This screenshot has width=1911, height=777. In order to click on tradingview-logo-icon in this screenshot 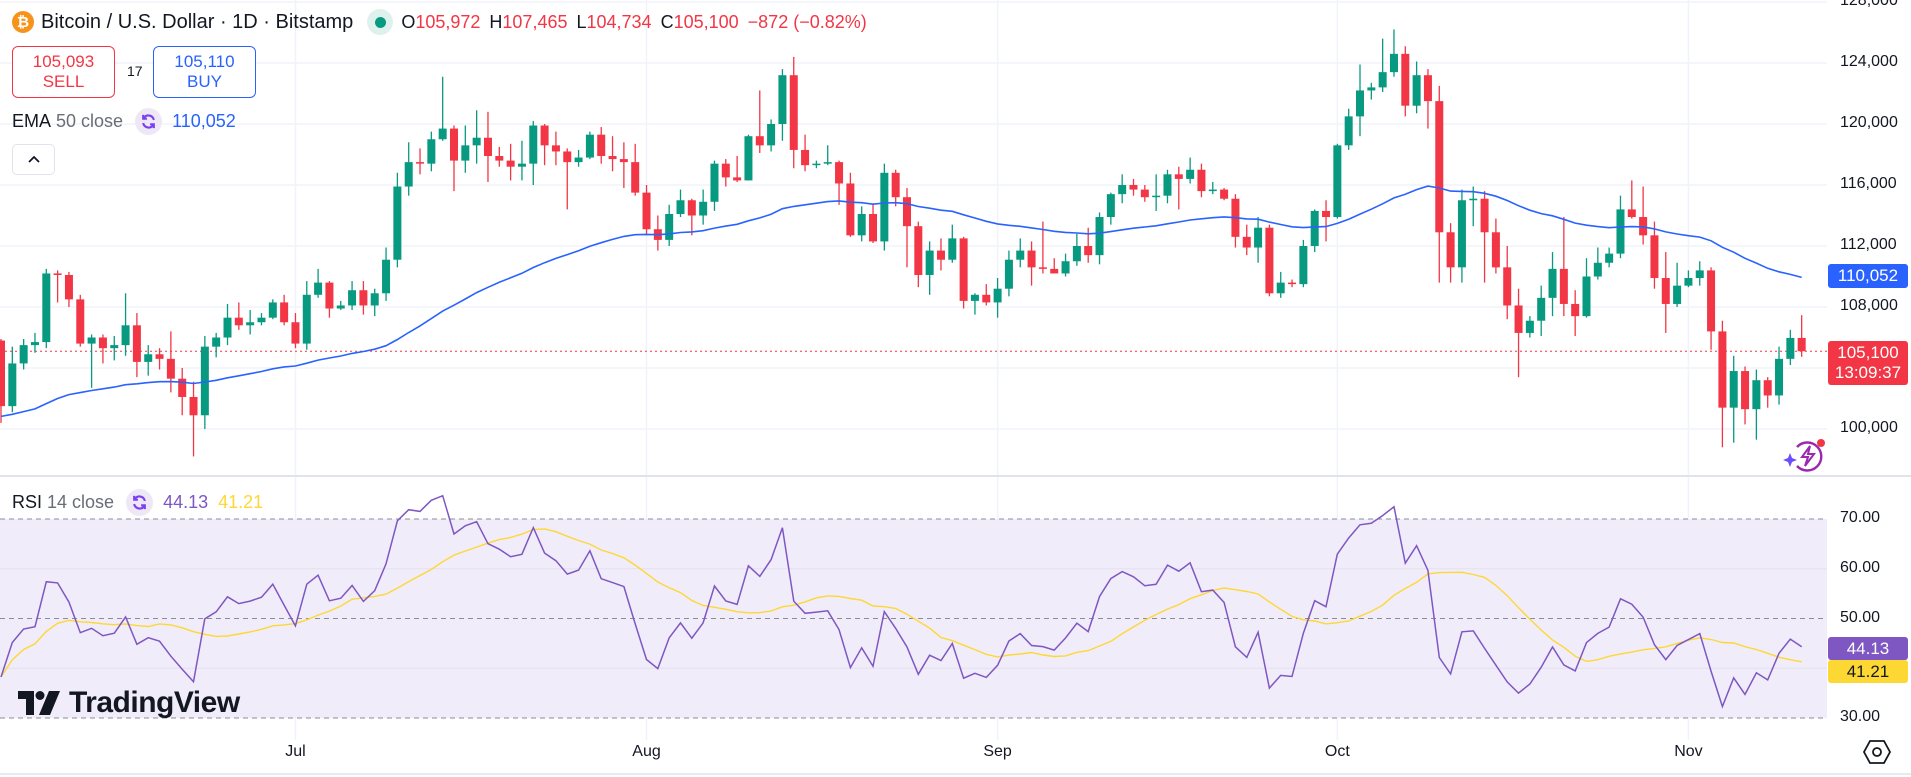, I will do `click(39, 703)`.